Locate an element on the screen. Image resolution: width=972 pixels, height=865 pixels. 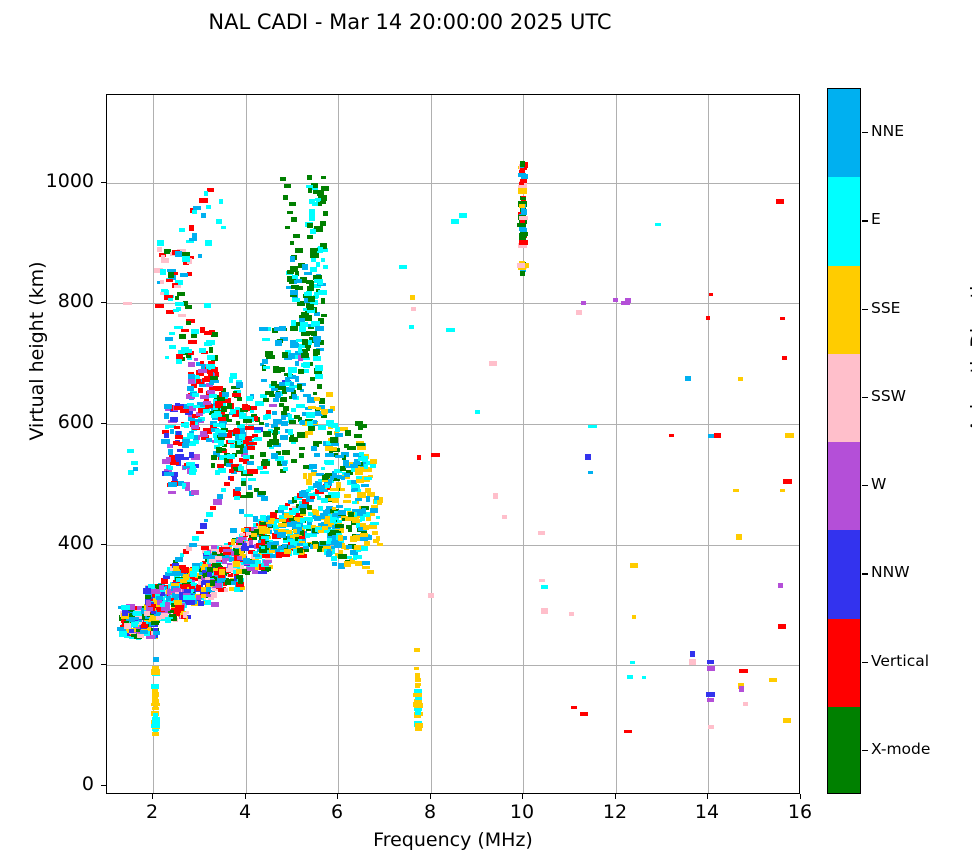
colorbar-tick is located at coordinates (865, 486).